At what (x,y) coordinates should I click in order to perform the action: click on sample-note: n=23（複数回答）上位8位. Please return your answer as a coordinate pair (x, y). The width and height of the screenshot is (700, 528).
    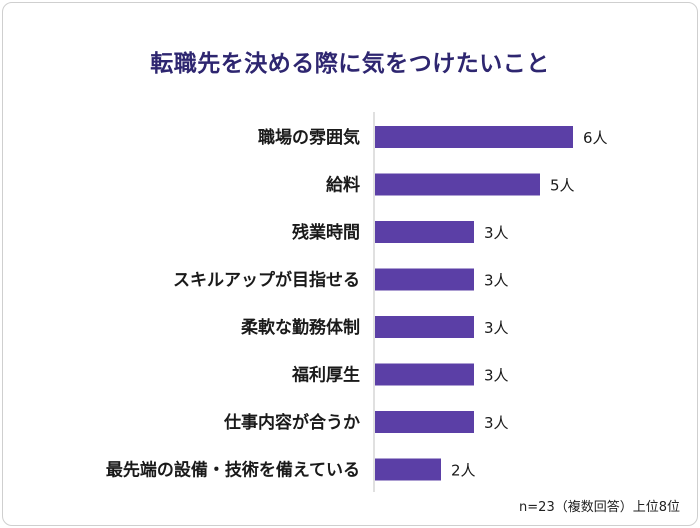
    Looking at the image, I should click on (599, 507).